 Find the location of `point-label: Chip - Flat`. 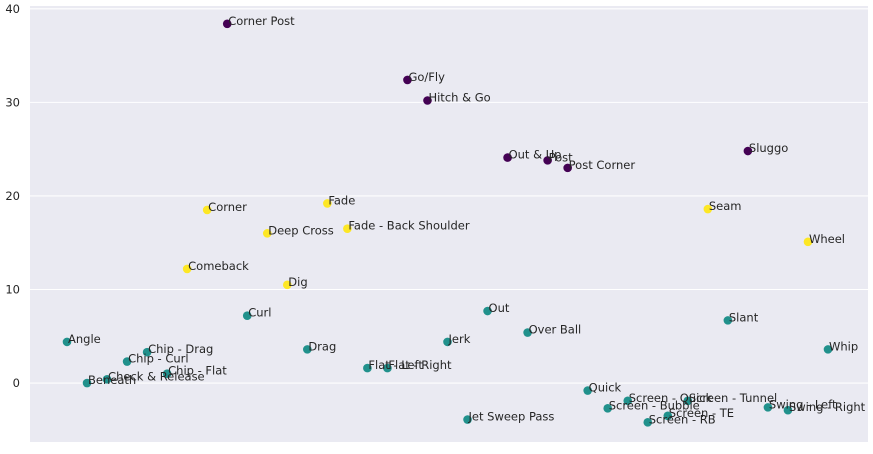

point-label: Chip - Flat is located at coordinates (197, 371).